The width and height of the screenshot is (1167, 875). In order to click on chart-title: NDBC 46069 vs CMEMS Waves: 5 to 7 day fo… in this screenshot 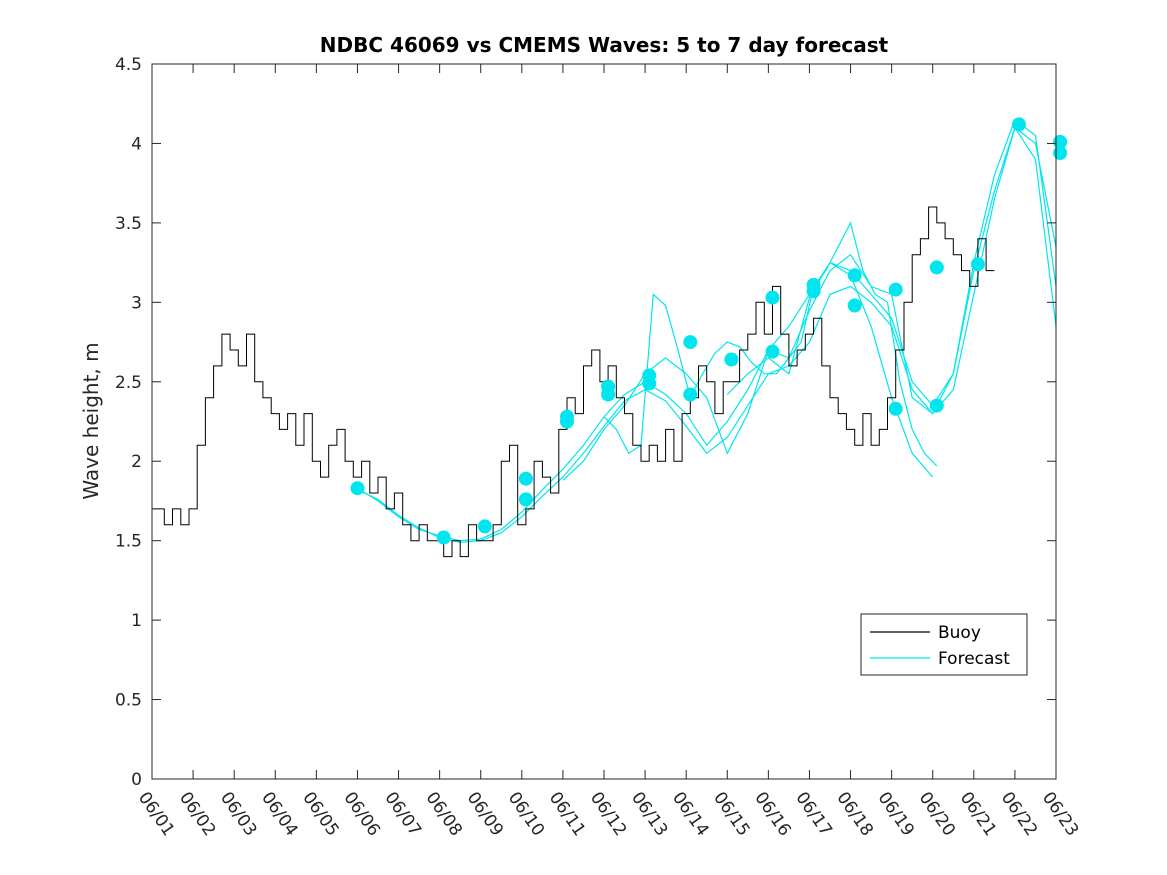, I will do `click(604, 45)`.